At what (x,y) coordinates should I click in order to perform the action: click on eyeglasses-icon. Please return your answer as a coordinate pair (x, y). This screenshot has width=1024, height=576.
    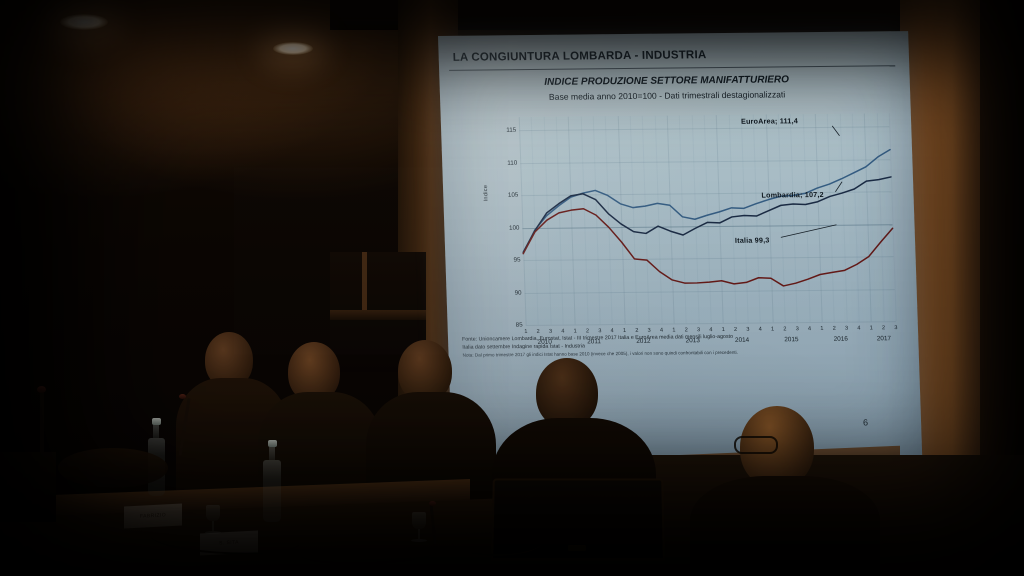
    Looking at the image, I should click on (756, 445).